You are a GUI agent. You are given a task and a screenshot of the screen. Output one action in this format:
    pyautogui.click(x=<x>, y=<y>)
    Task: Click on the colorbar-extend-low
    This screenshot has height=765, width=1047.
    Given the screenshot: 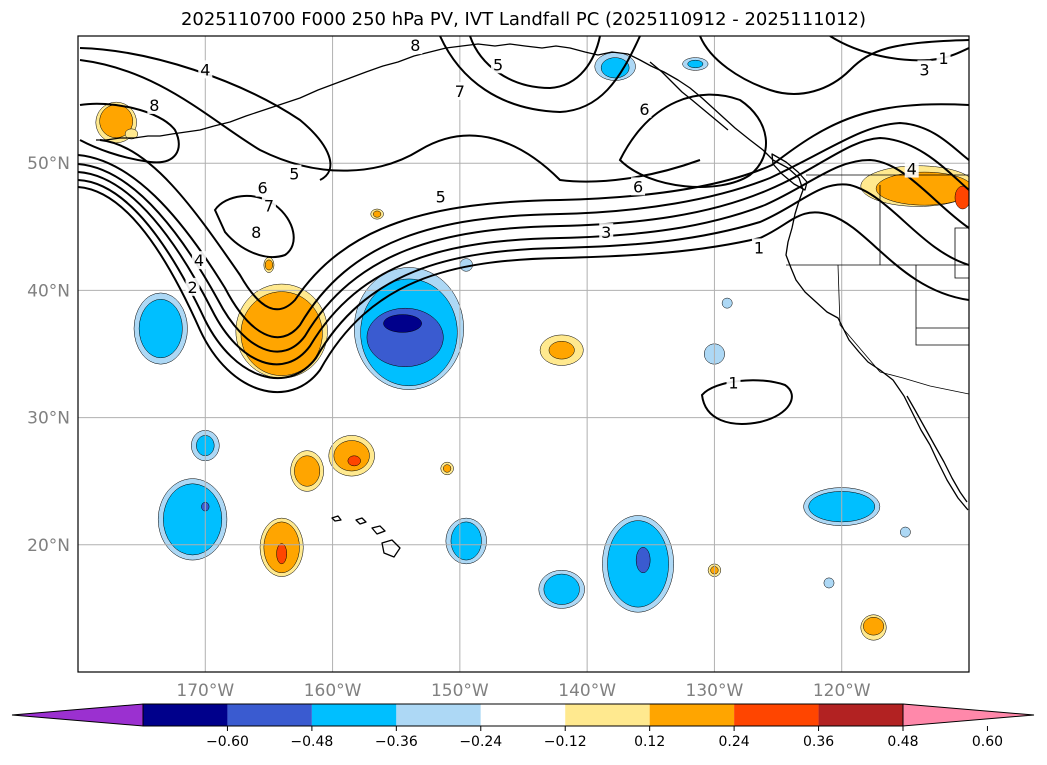 What is the action you would take?
    pyautogui.click(x=77, y=715)
    